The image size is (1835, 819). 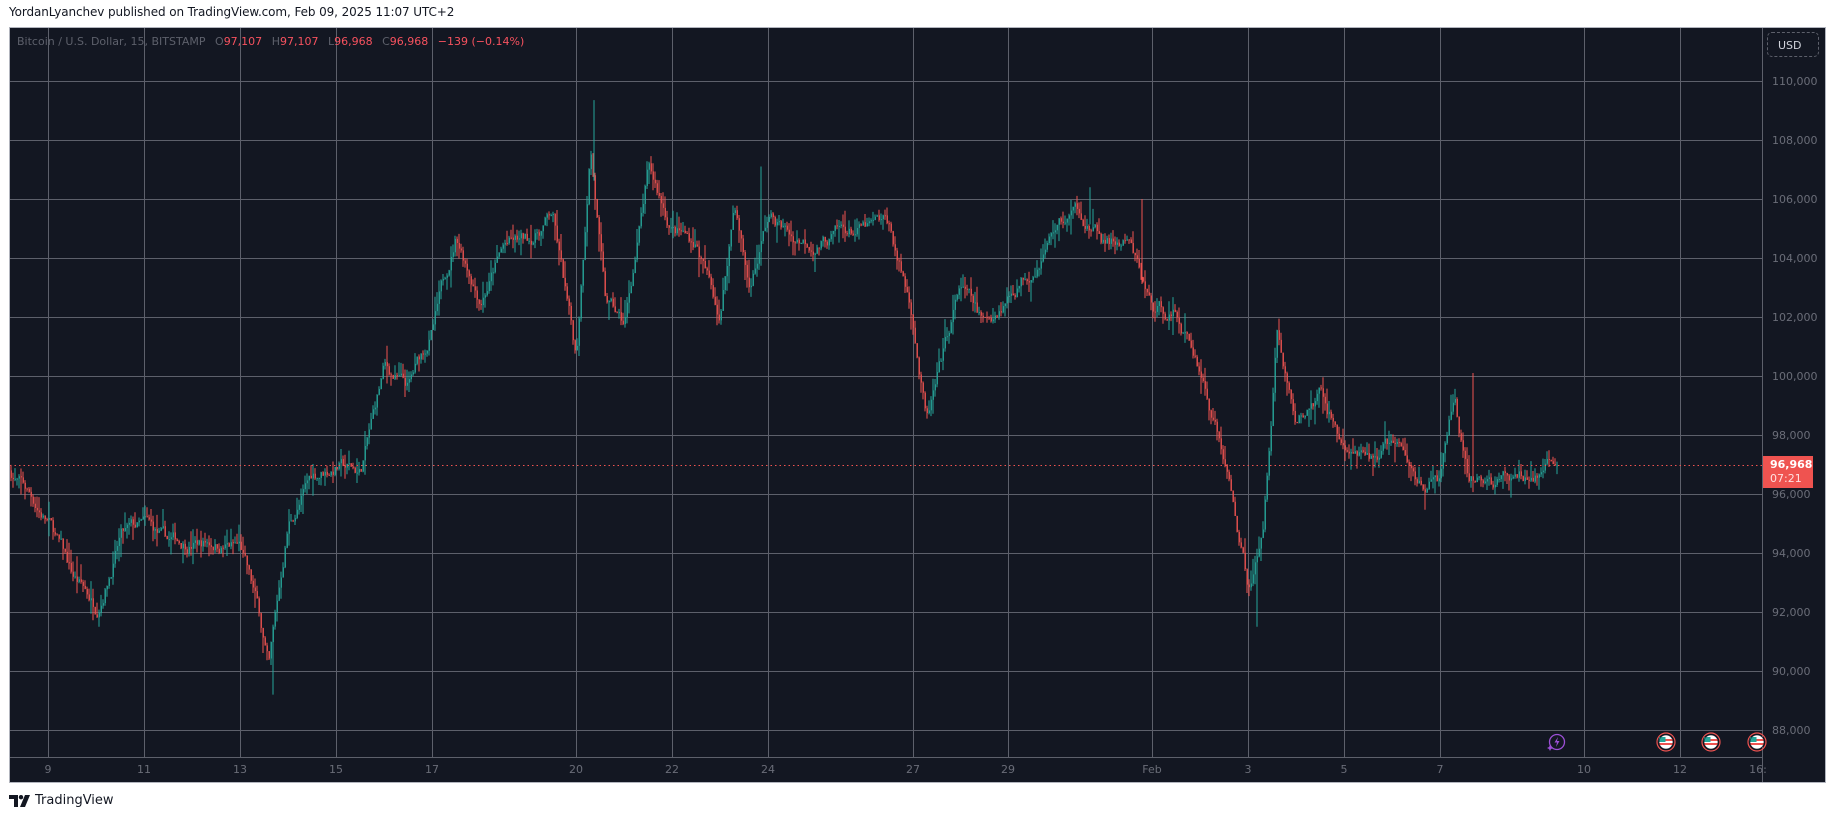 What do you see at coordinates (481, 41) in the screenshot?
I see `change-value: −139 (−0.14%)` at bounding box center [481, 41].